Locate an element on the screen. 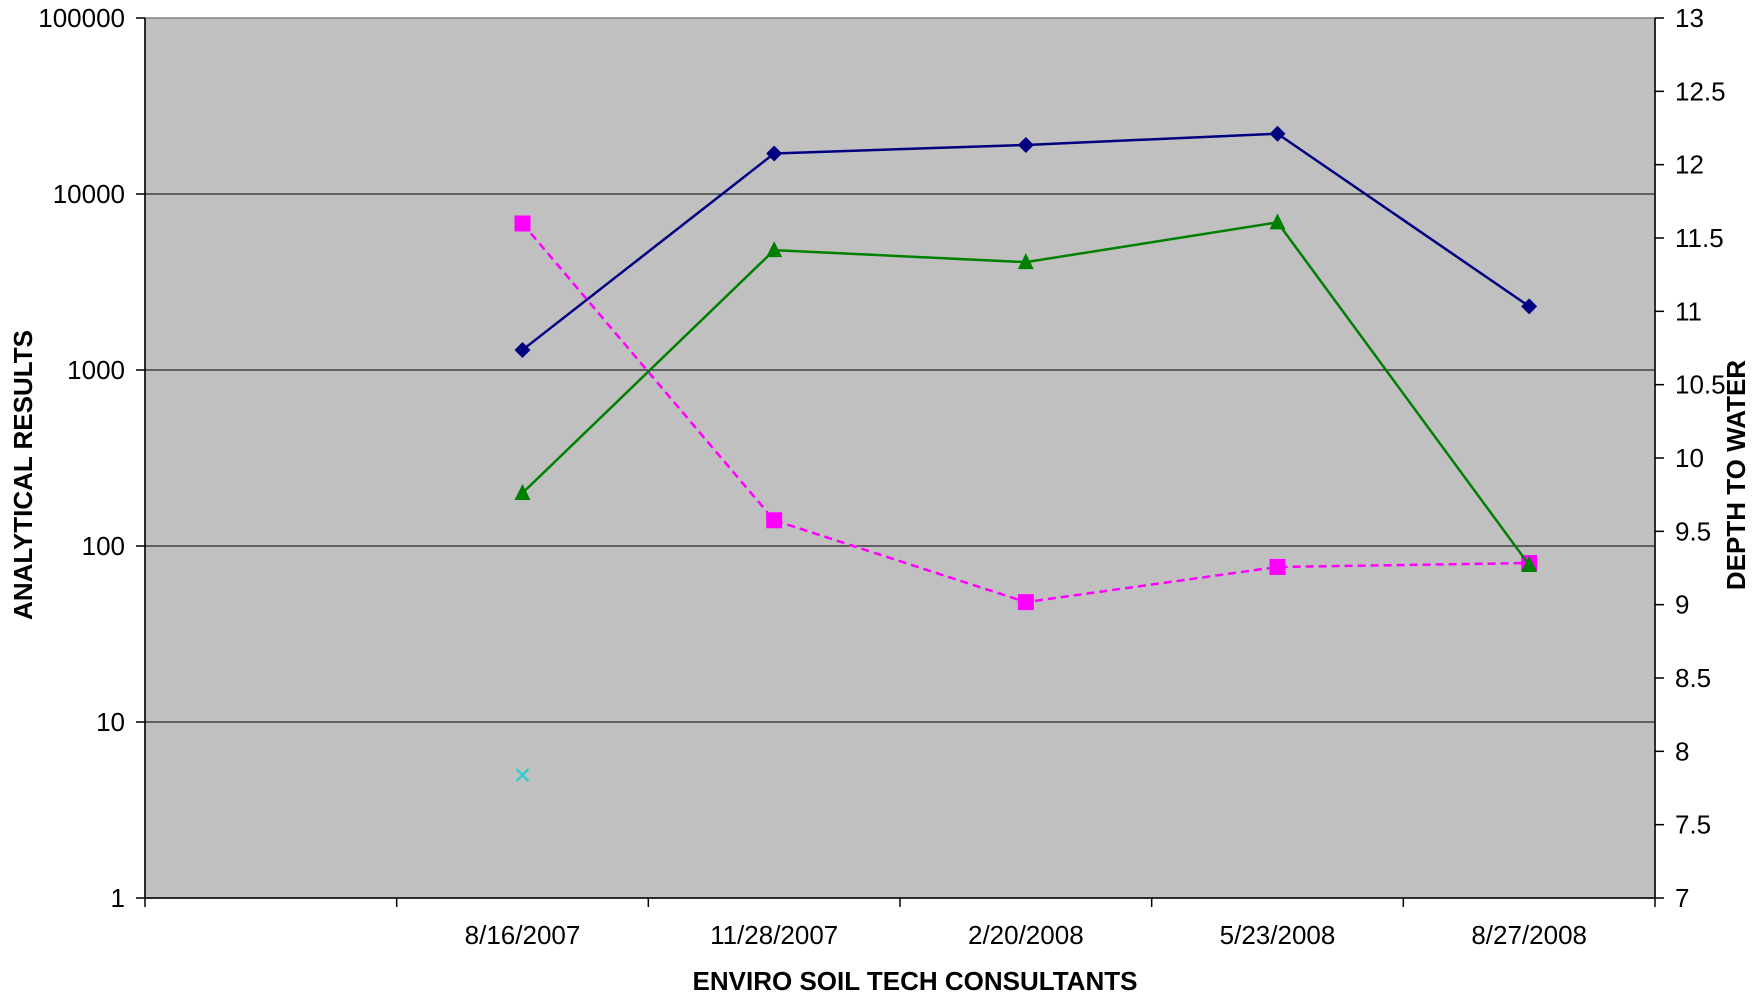 Image resolution: width=1756 pixels, height=993 pixels. y2-tick-label: 7.5 is located at coordinates (1693, 825).